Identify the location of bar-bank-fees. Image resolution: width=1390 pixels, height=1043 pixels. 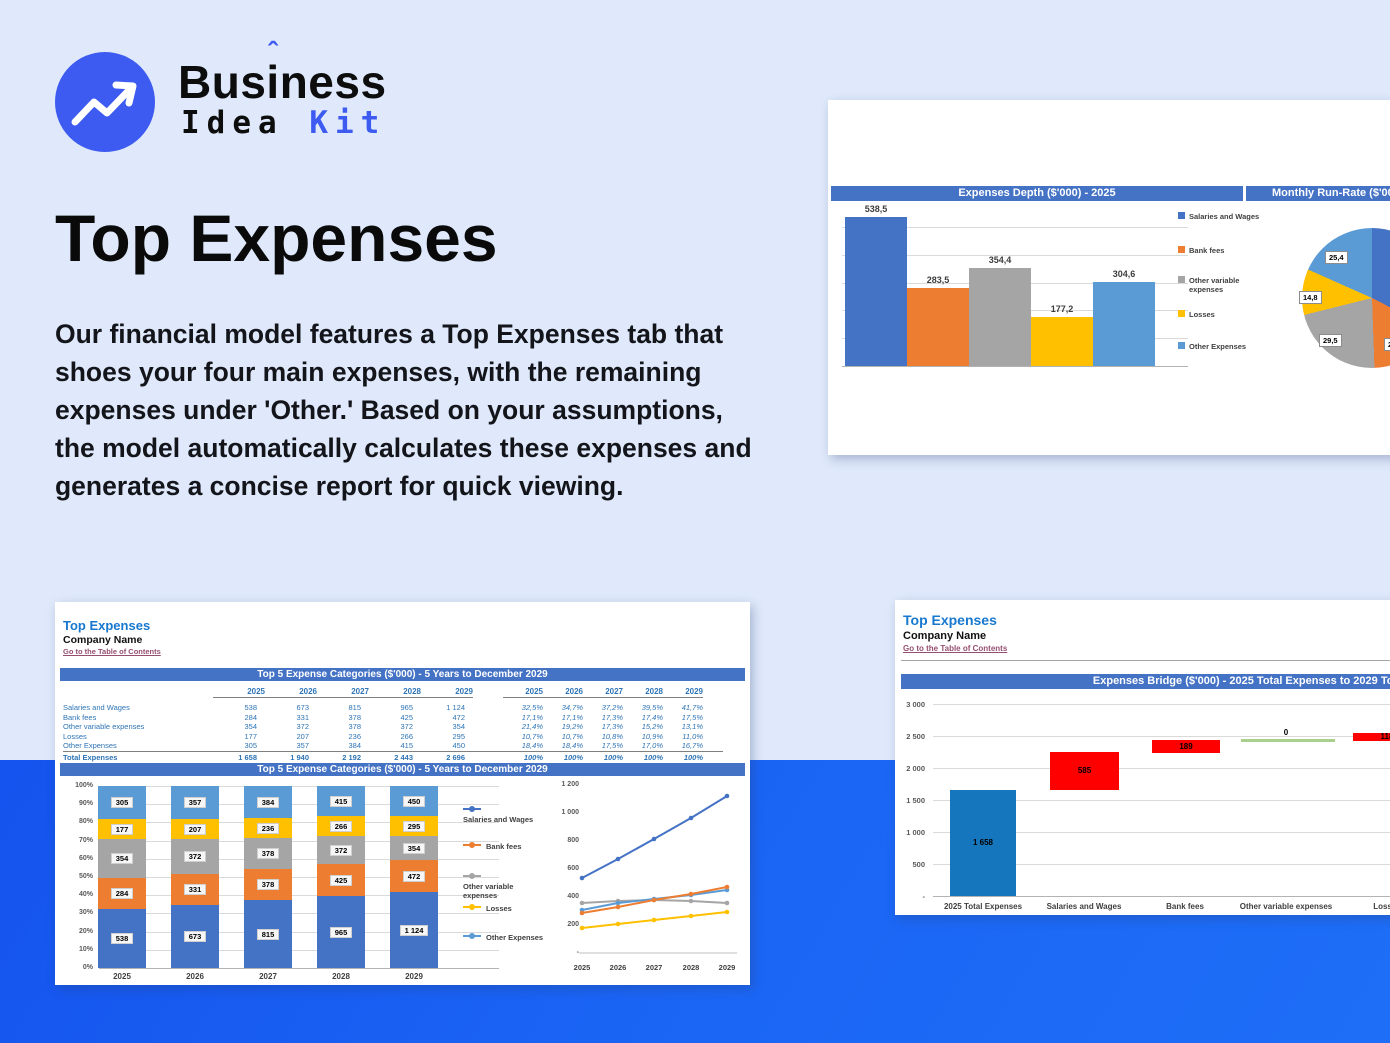
(938, 327).